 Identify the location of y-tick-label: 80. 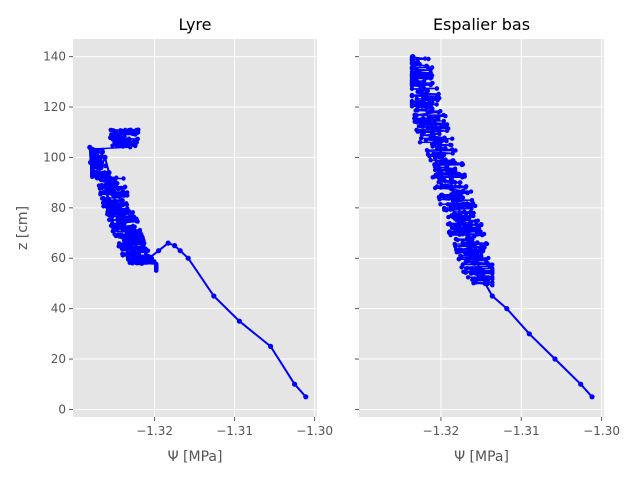
(58, 208).